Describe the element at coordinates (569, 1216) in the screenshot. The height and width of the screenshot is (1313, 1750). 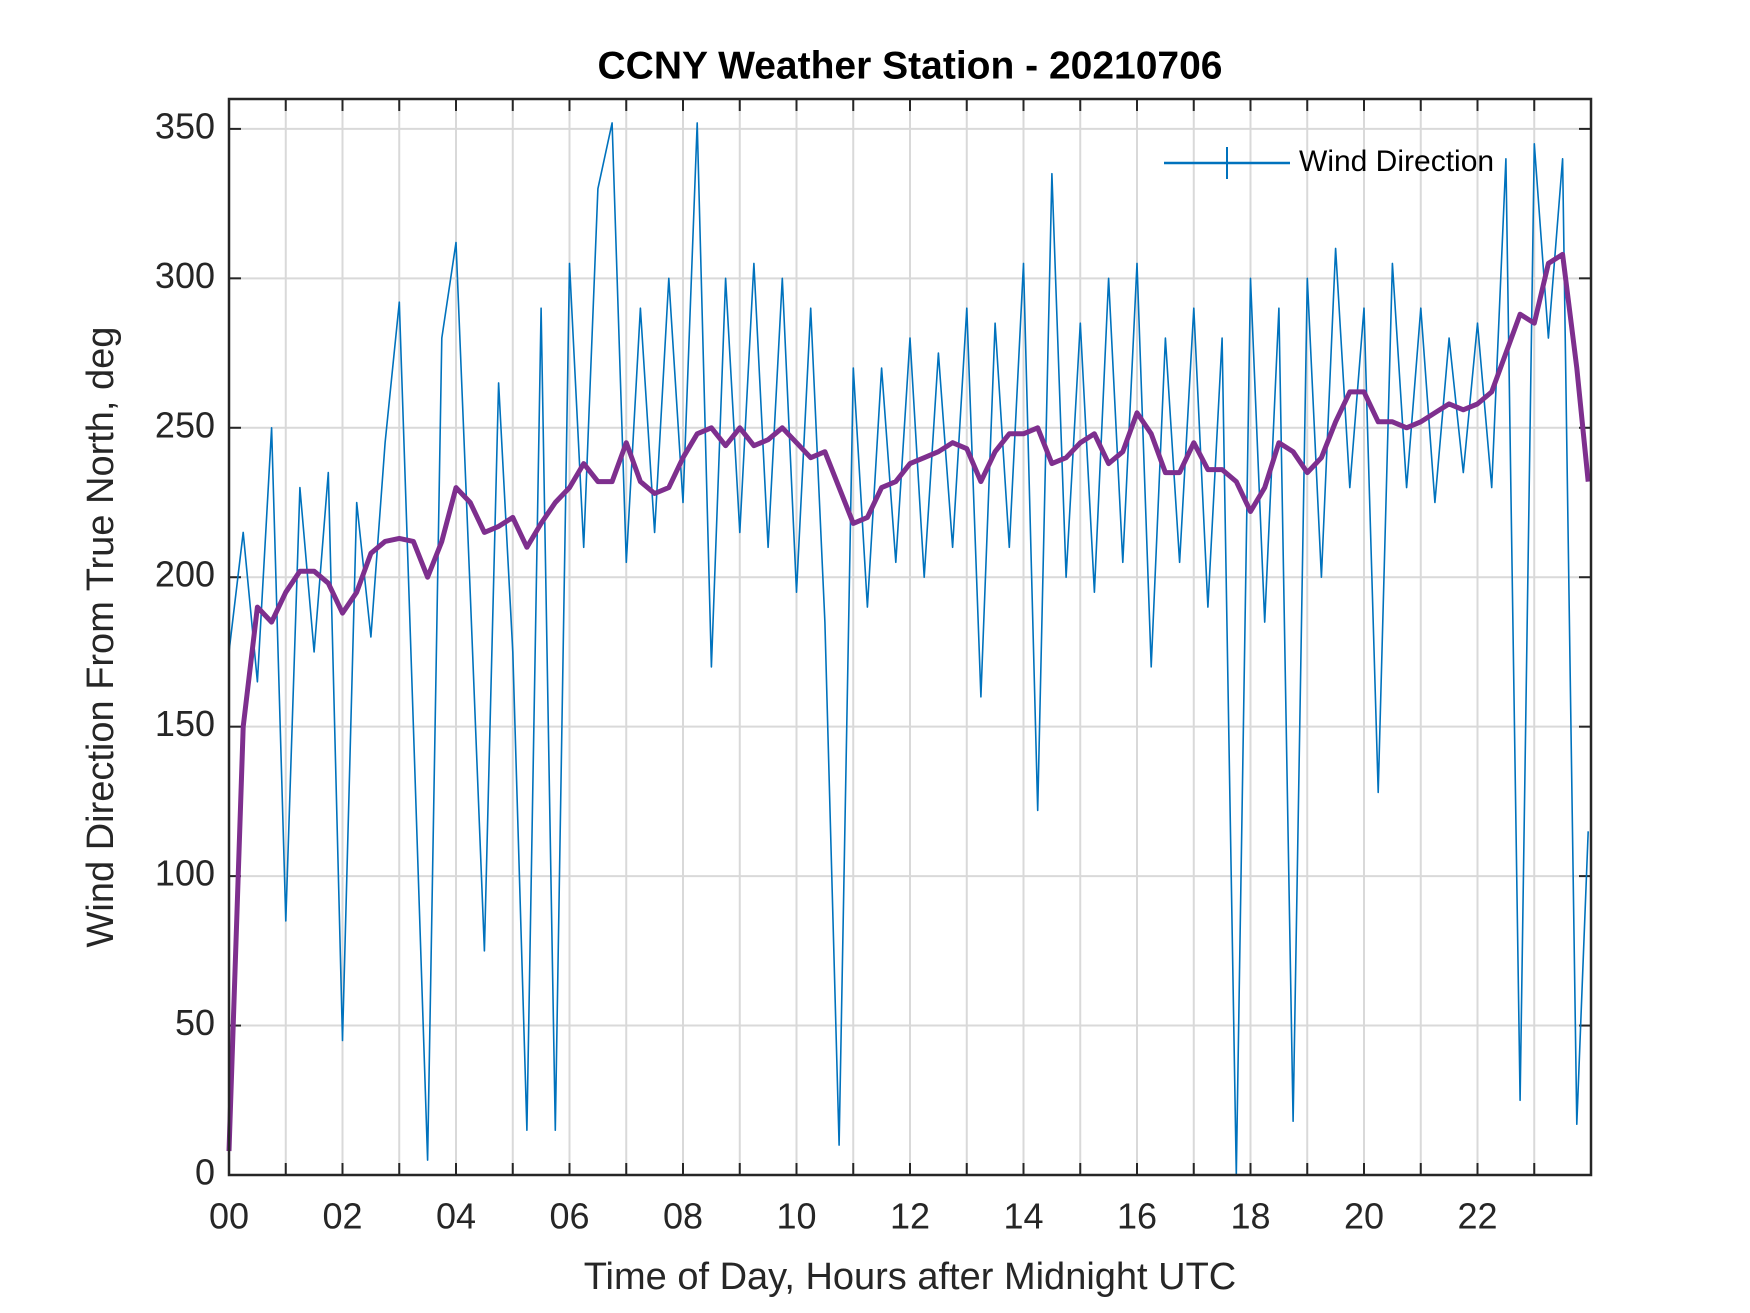
I see `x-tick-label: 06` at that location.